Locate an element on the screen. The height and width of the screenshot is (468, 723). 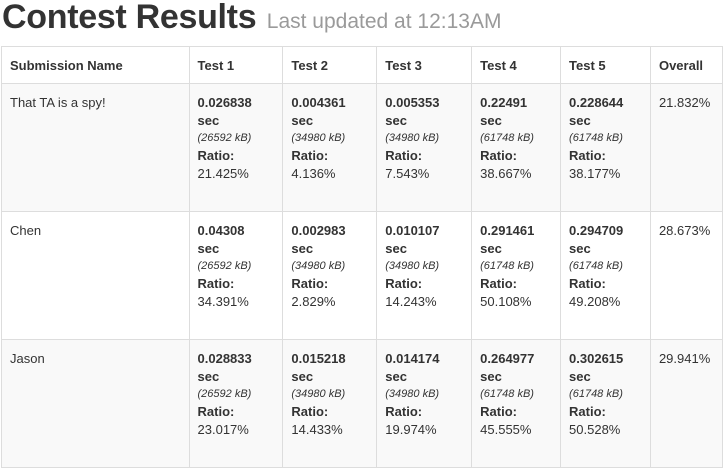
column-header: Test 5 is located at coordinates (605, 65).